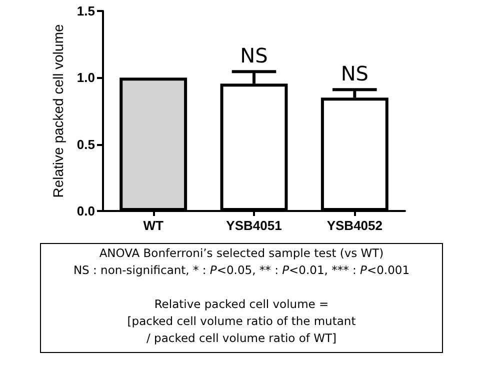 Image resolution: width=480 pixels, height=370 pixels. What do you see at coordinates (254, 225) in the screenshot?
I see `x-tick-label: YSB4051` at bounding box center [254, 225].